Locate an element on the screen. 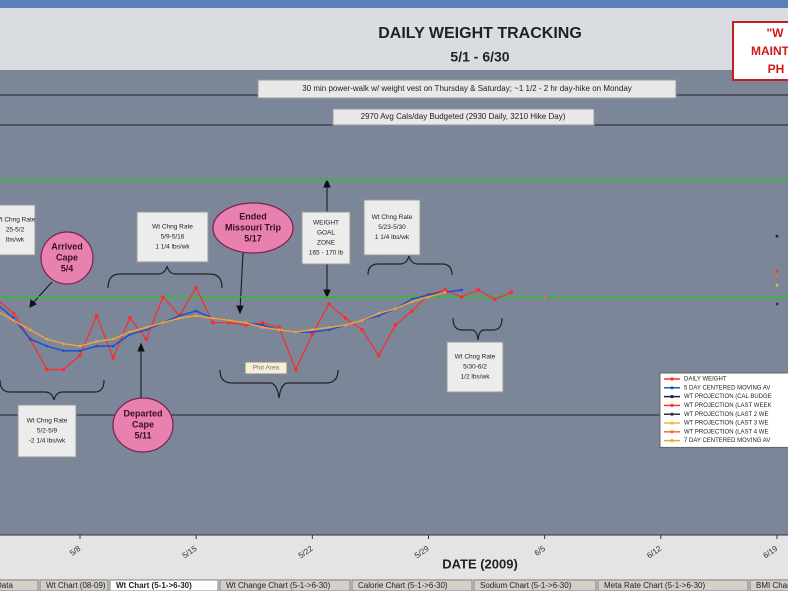 This screenshot has height=591, width=788. corner-note: "W is located at coordinates (775, 33).